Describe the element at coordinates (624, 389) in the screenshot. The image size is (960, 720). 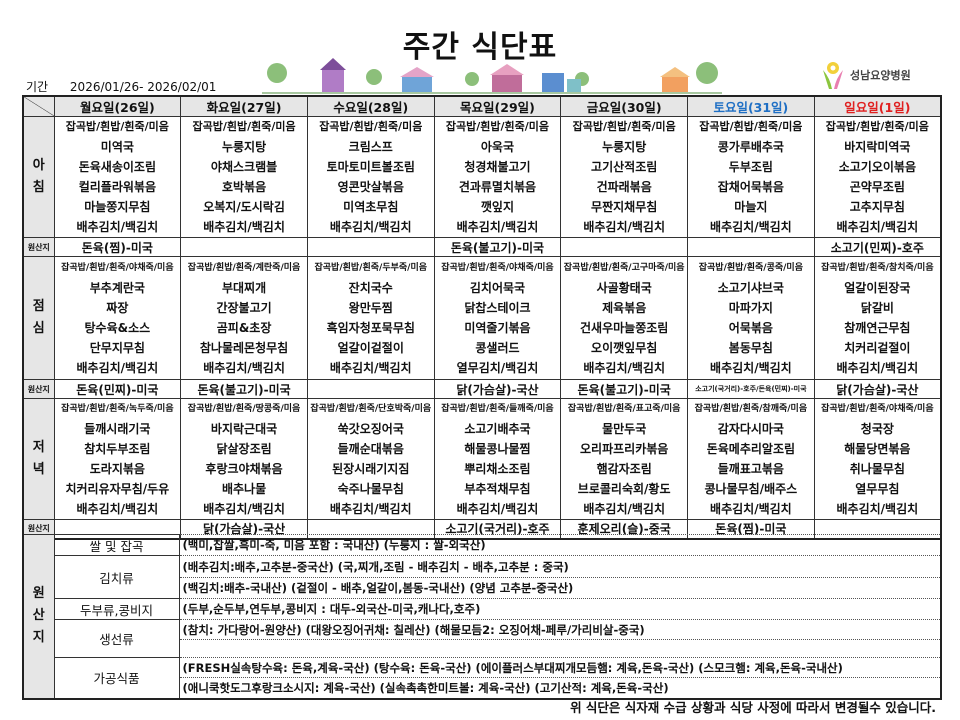
I see `origin-cell: 돈육(불고기)-미국` at that location.